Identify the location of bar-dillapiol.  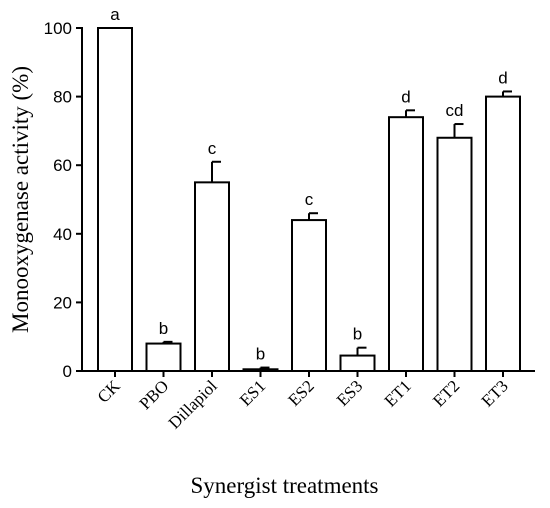
(212, 276).